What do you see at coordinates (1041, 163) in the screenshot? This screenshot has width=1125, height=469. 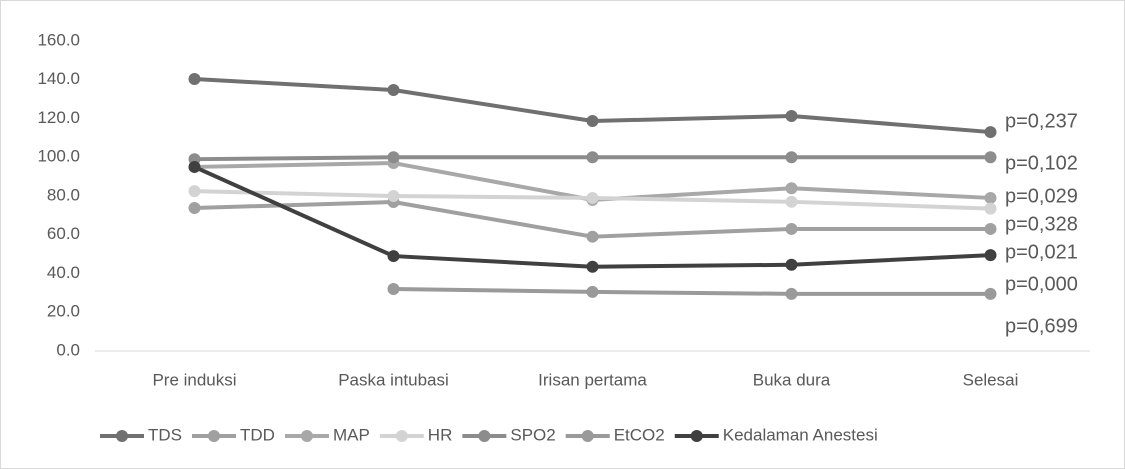 I see `annotation: p=0,102` at bounding box center [1041, 163].